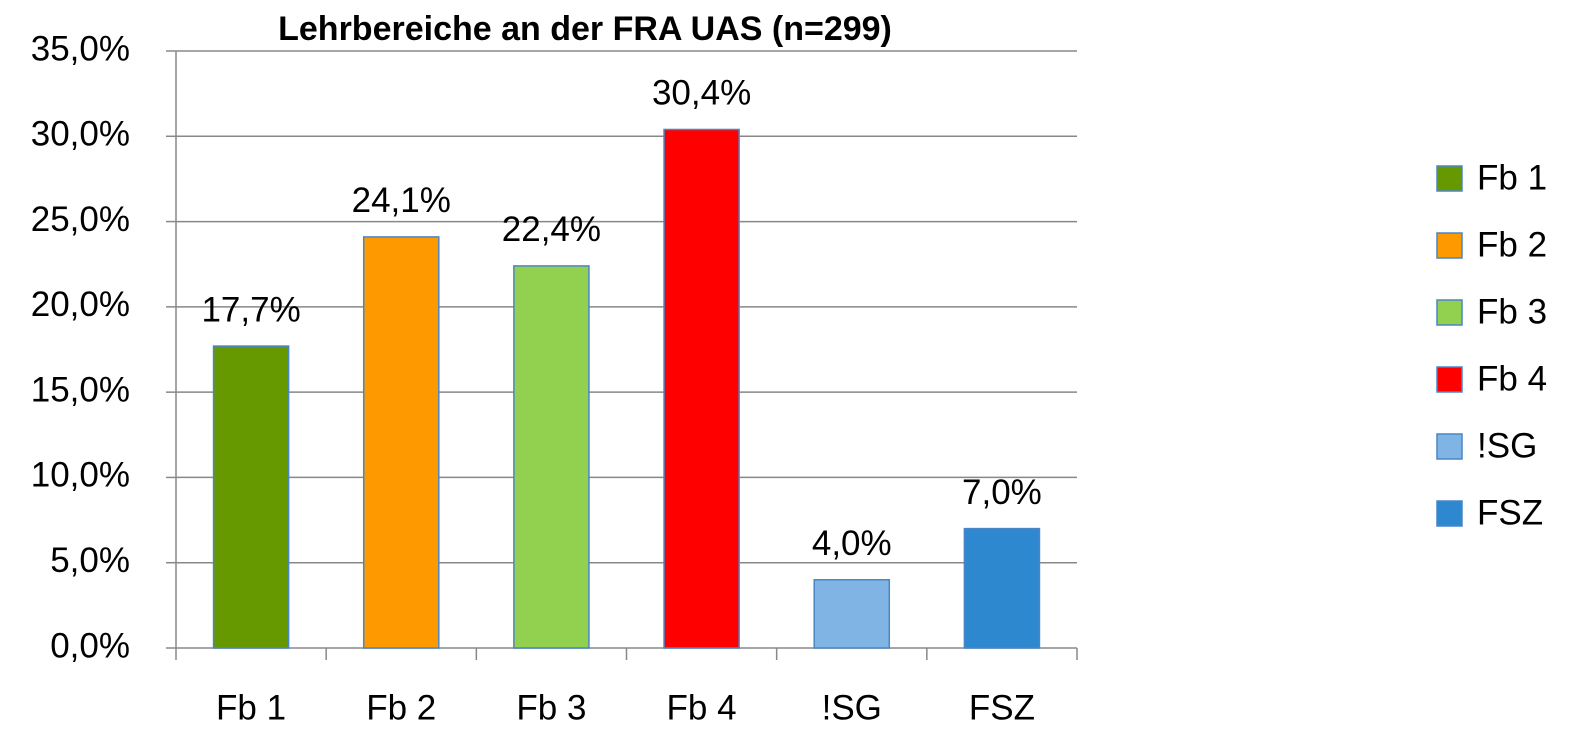 The height and width of the screenshot is (738, 1591). What do you see at coordinates (251, 707) in the screenshot?
I see `x-tick-label: Fb 1` at bounding box center [251, 707].